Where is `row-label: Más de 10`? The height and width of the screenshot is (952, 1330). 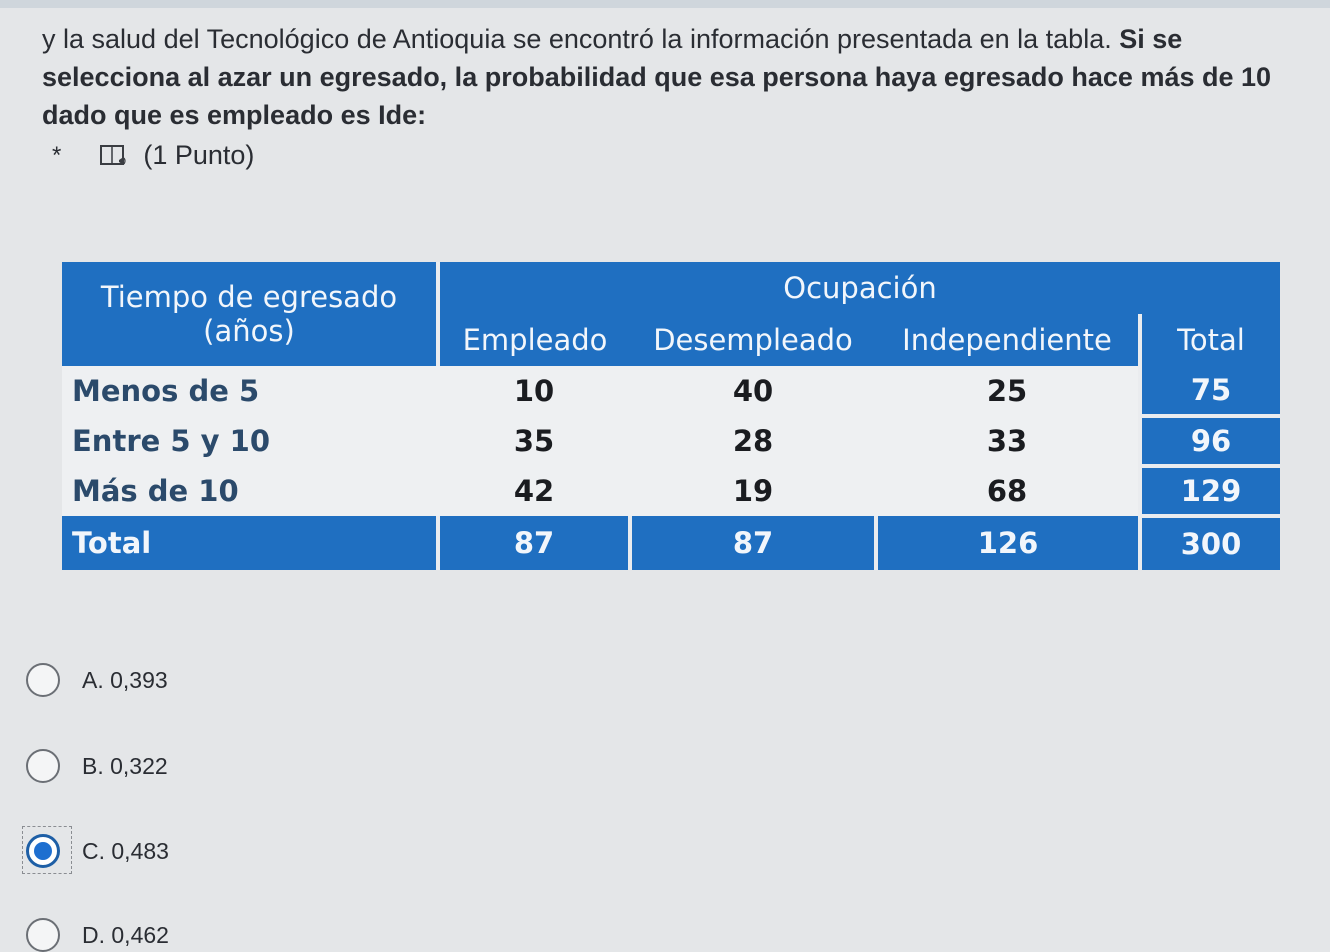 row-label: Más de 10 is located at coordinates (250, 491).